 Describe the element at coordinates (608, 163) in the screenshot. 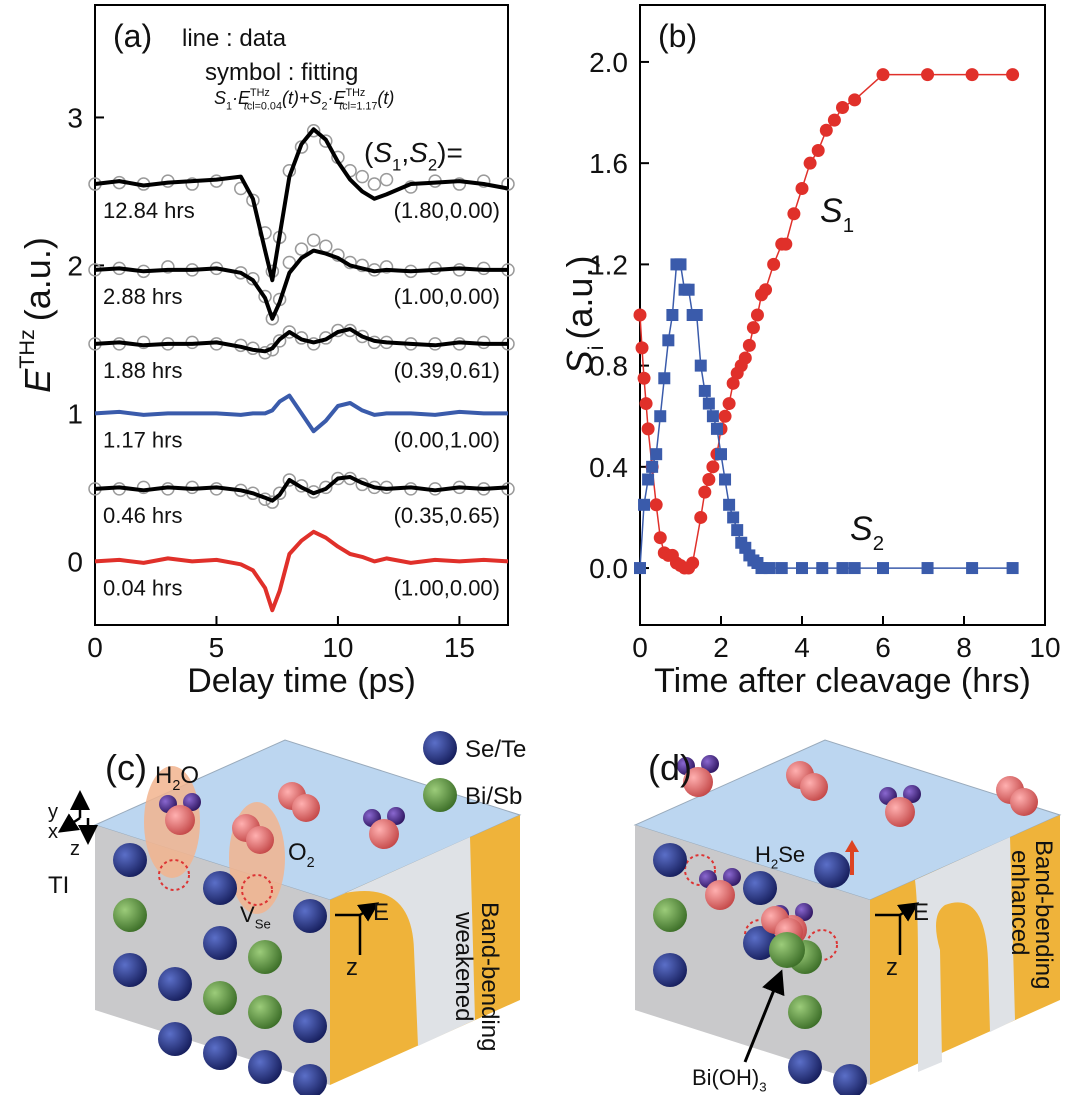

I see `y-tick-label: 1.6` at that location.